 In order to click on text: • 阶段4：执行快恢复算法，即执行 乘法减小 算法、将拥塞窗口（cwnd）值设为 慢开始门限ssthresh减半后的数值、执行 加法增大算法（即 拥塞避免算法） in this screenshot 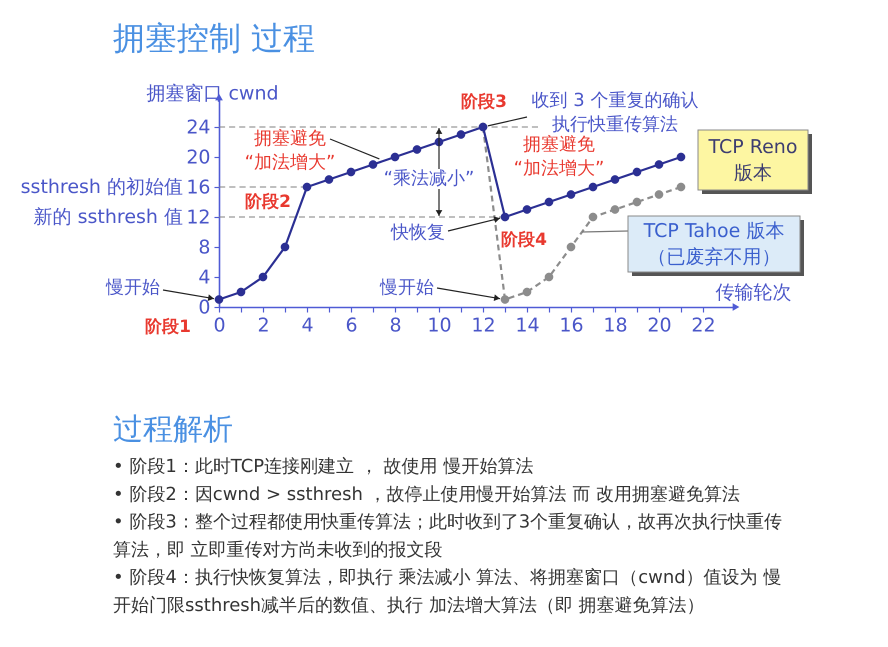, I will do `click(447, 591)`.